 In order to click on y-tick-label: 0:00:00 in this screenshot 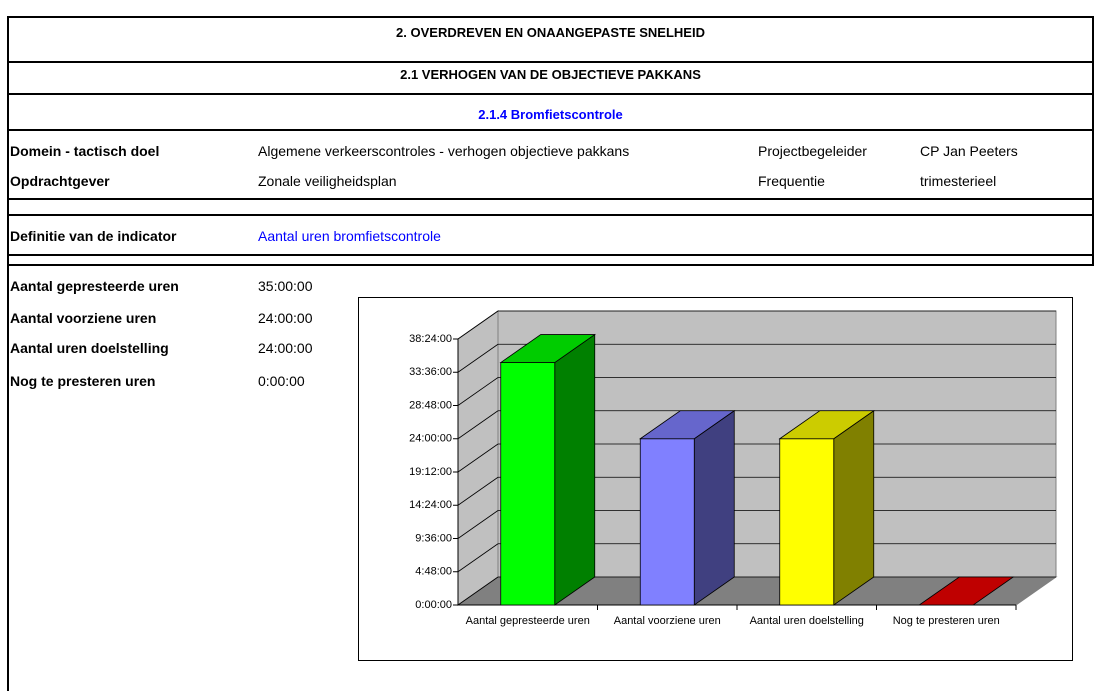, I will do `click(433, 605)`.